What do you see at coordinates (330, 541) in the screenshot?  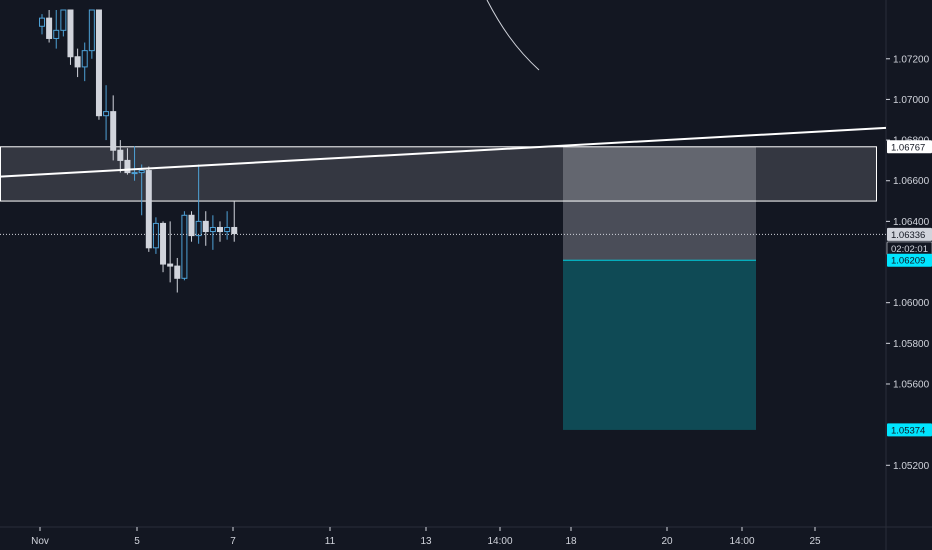 I see `time-tick-label: 11` at bounding box center [330, 541].